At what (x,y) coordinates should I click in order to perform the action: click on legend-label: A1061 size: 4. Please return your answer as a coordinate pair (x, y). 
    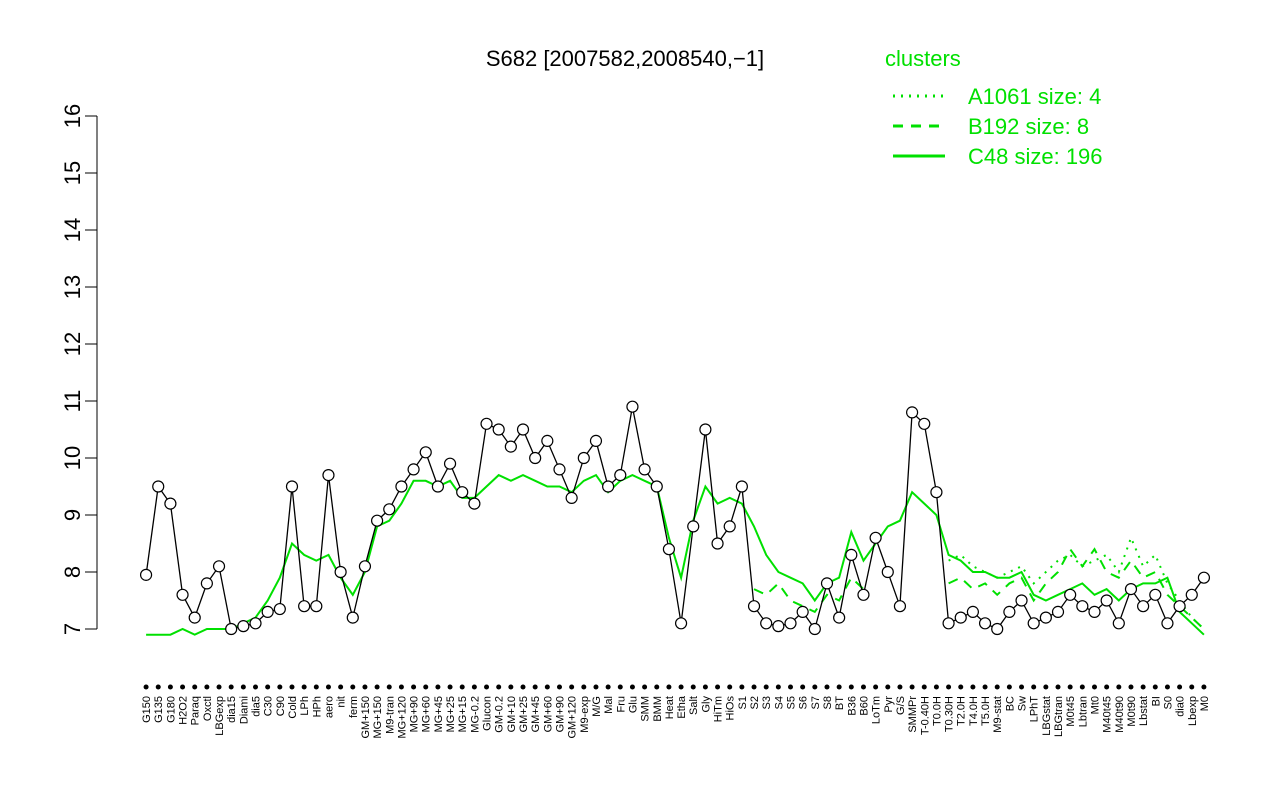
    Looking at the image, I should click on (1034, 96).